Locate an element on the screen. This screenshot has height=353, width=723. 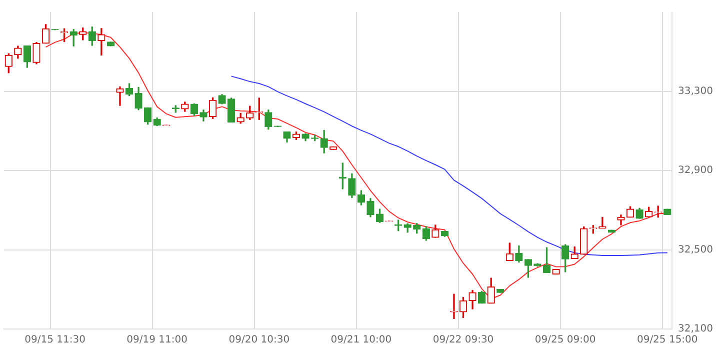
x-tick-label: 09/22 09:30 is located at coordinates (463, 340).